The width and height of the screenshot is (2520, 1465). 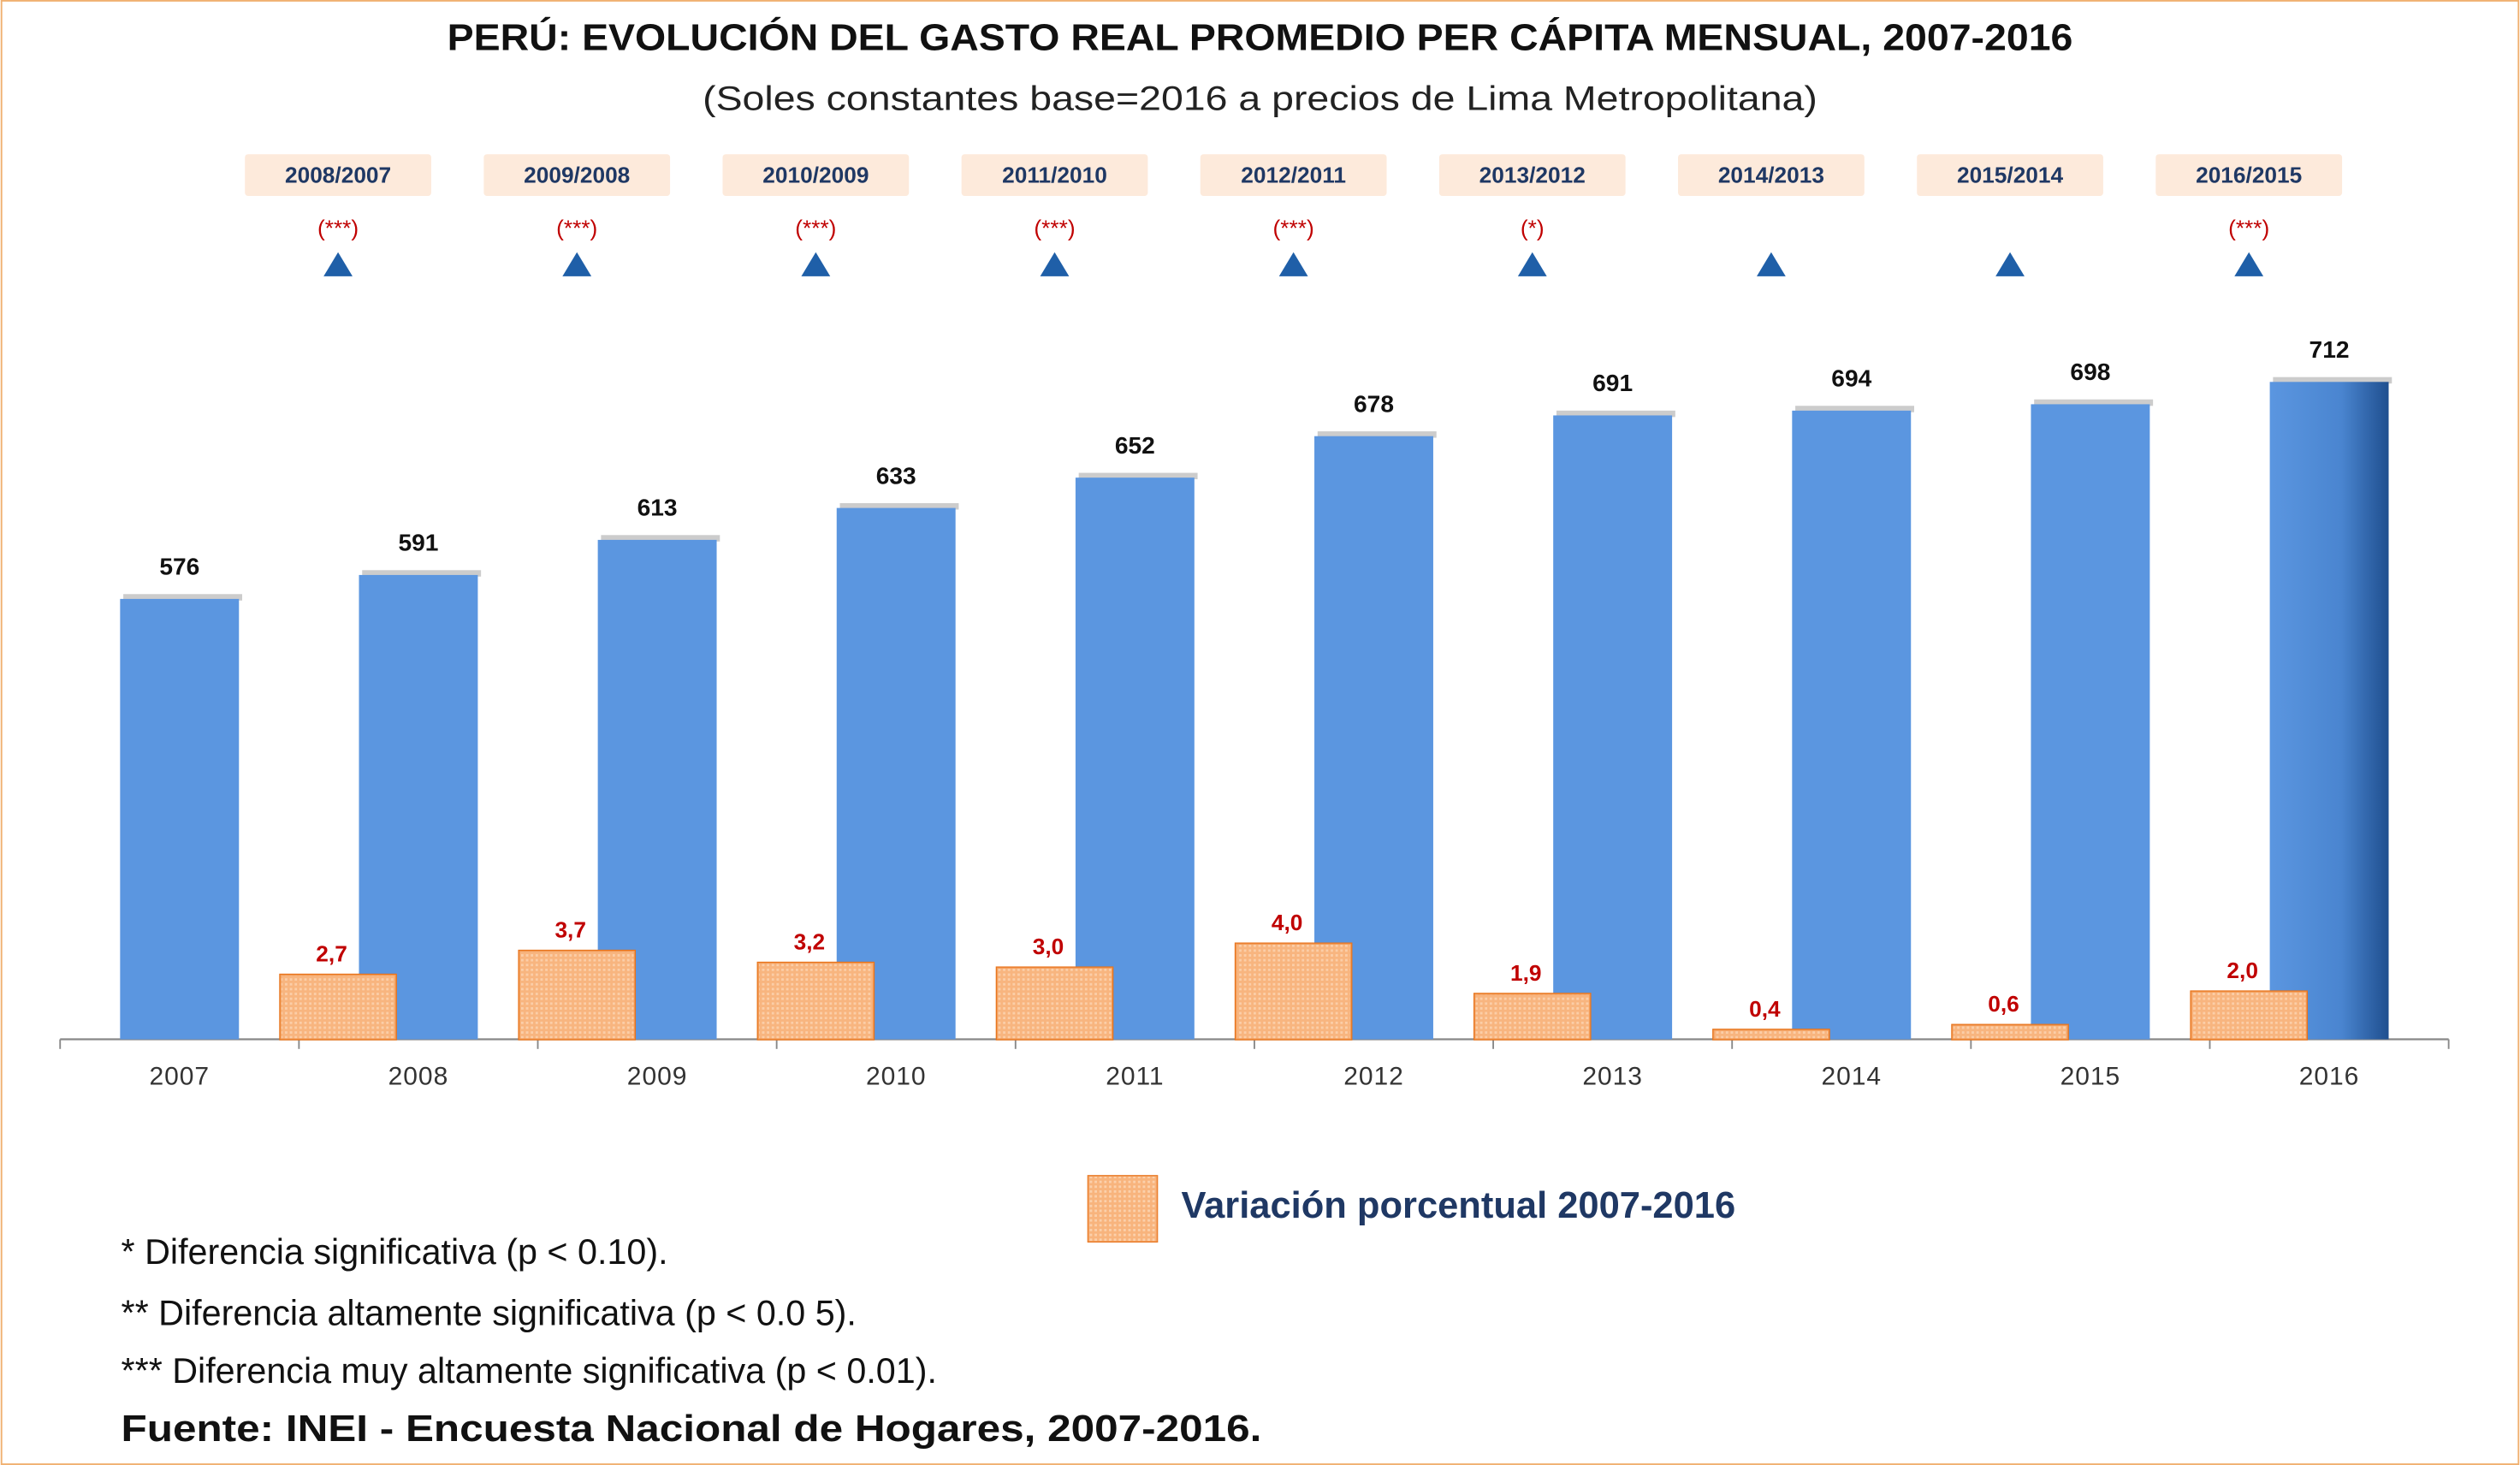 What do you see at coordinates (2090, 372) in the screenshot?
I see `value-label: 698` at bounding box center [2090, 372].